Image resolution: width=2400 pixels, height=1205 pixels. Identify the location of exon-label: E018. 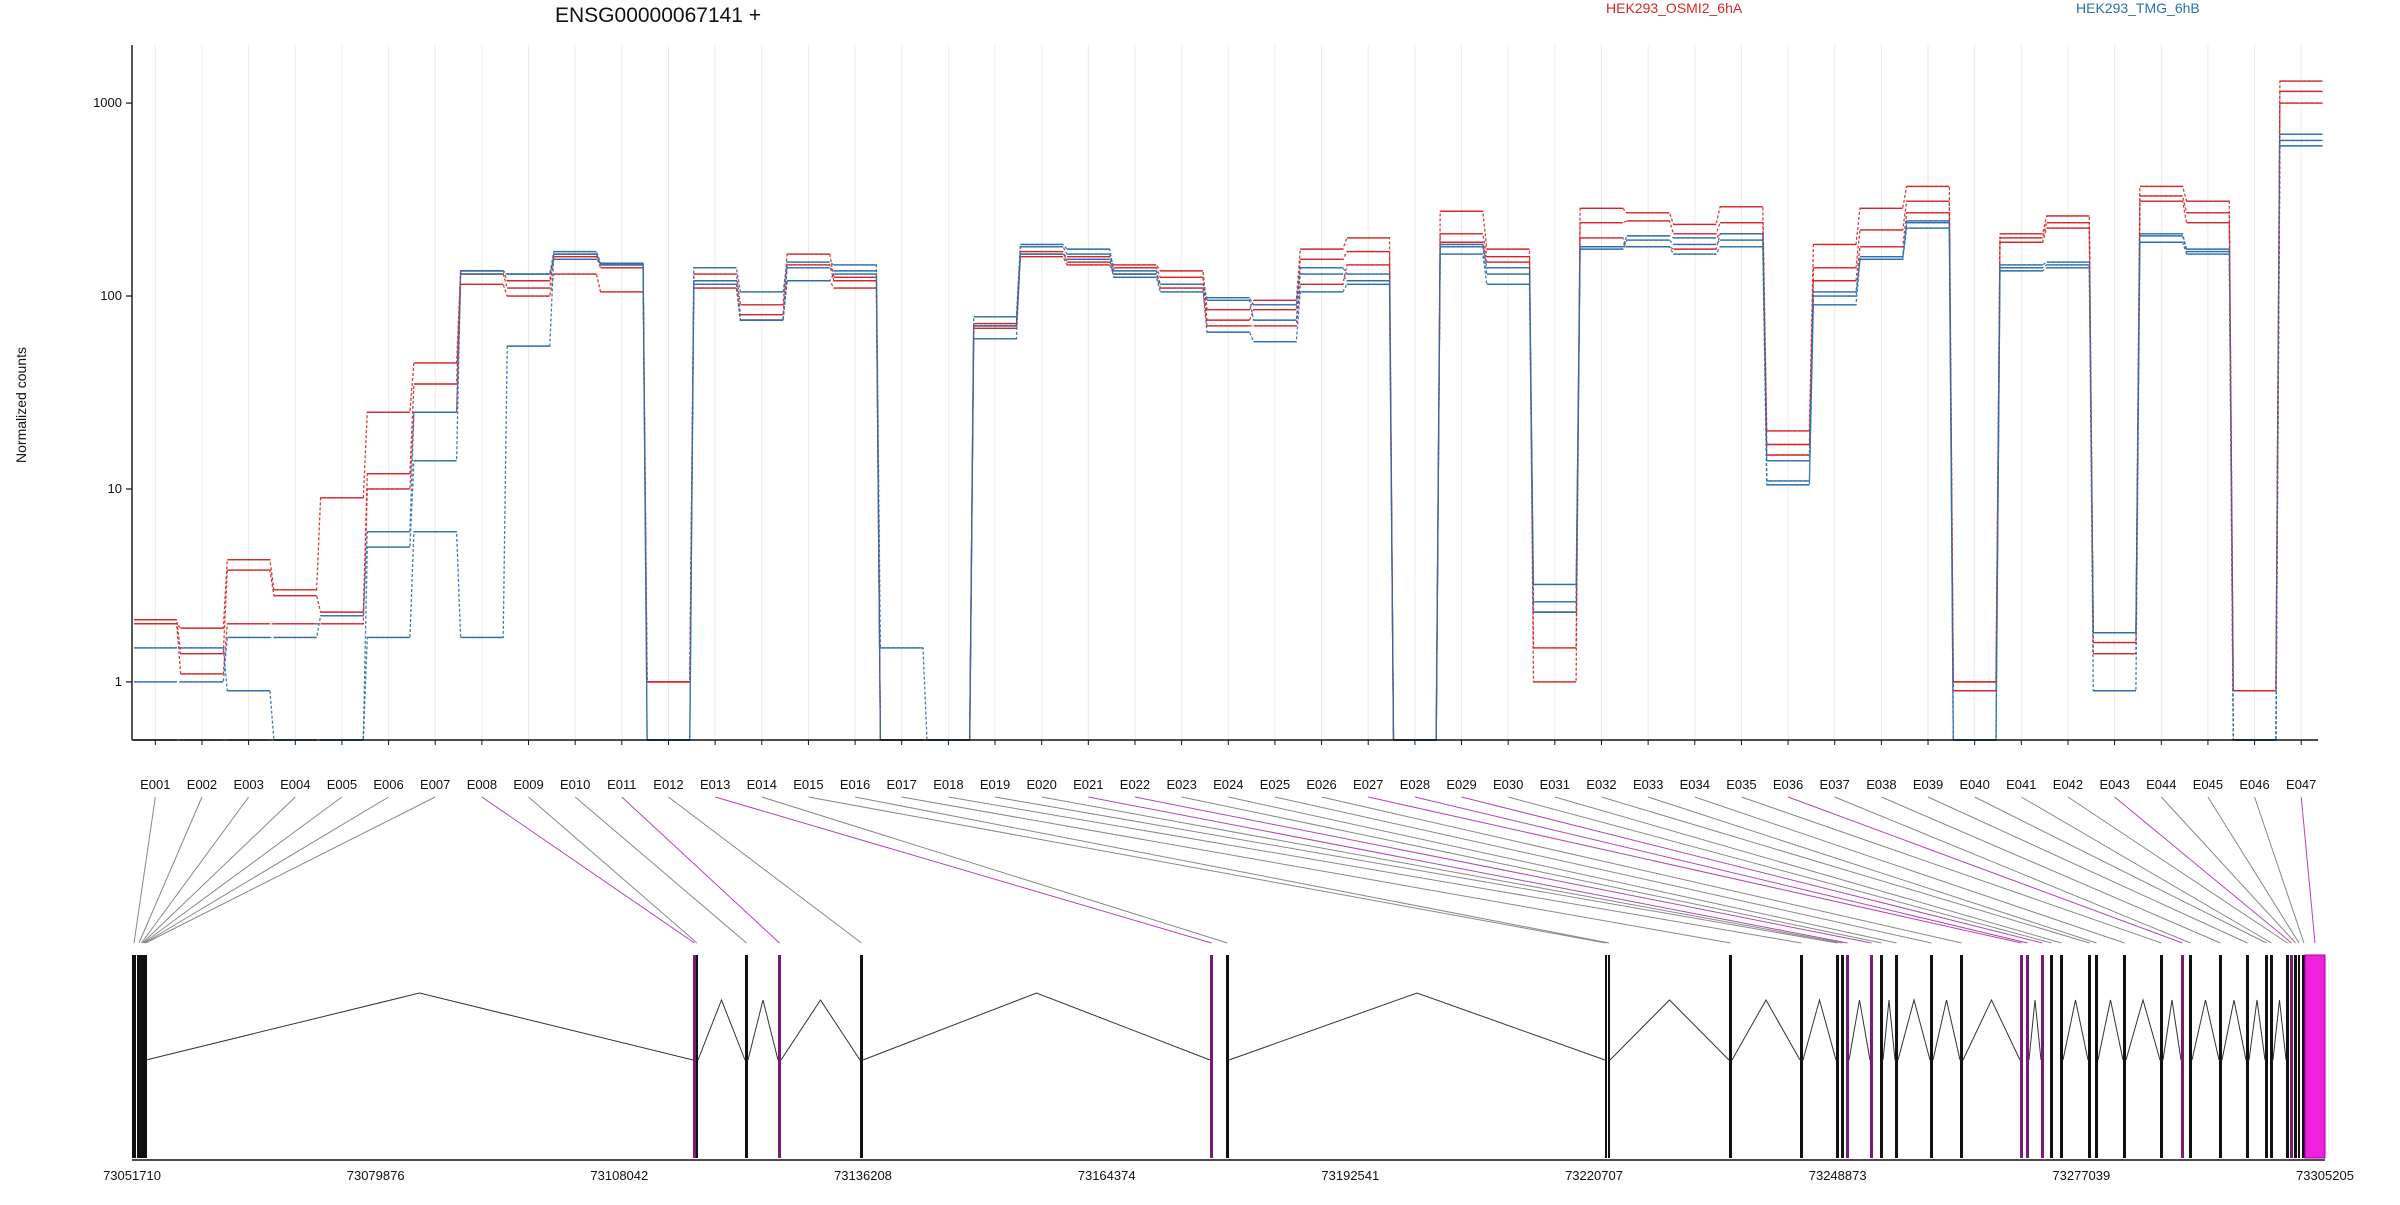
(948, 784).